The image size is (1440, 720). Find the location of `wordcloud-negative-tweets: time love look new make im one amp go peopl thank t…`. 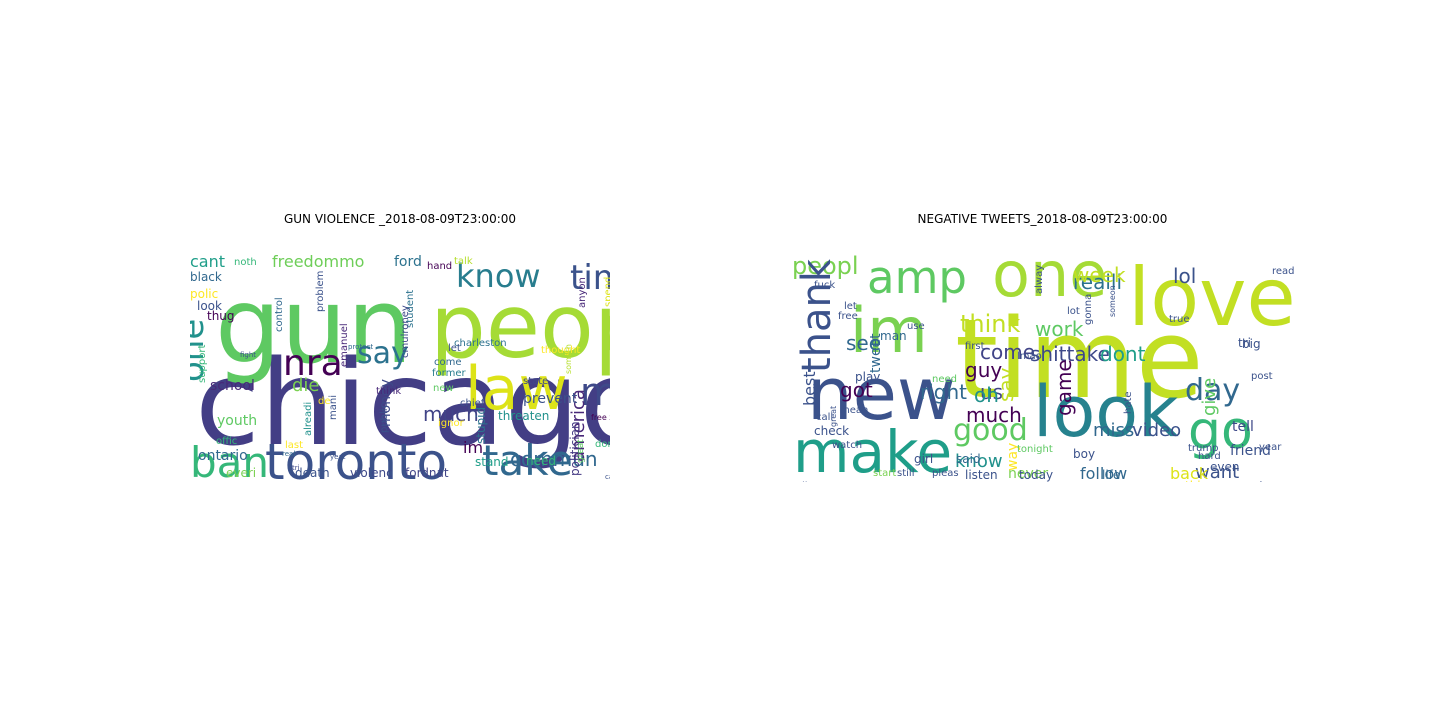

wordcloud-negative-tweets: time love look new make im one amp go peopl thank t… is located at coordinates (1042, 357).